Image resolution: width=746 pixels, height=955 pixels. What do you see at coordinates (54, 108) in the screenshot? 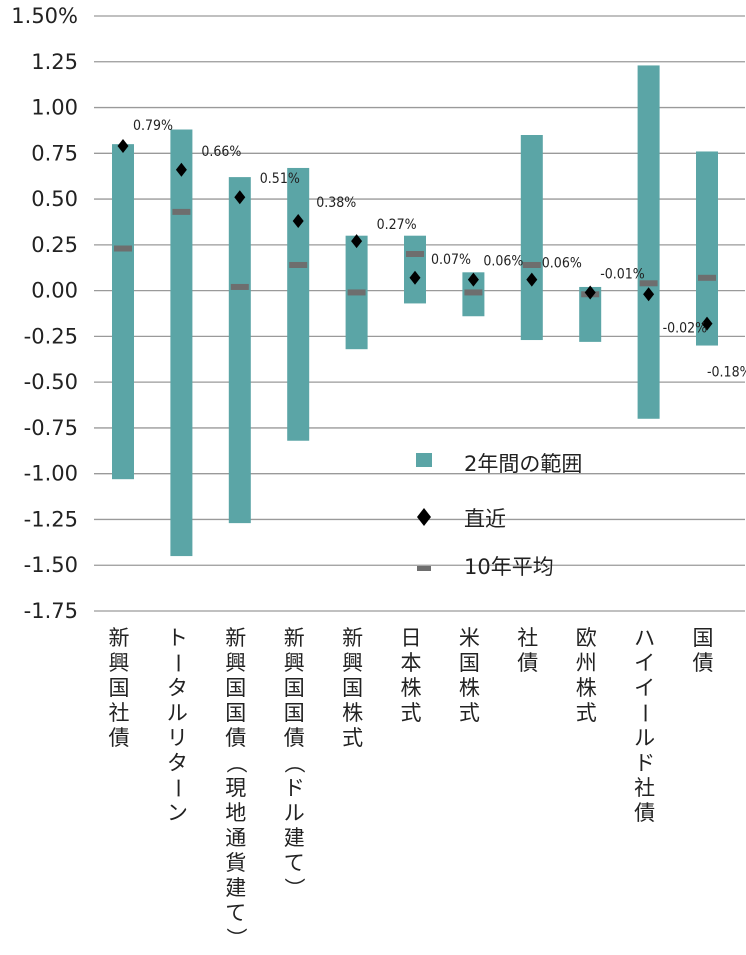
I see `y-tick-label: 1.00` at bounding box center [54, 108].